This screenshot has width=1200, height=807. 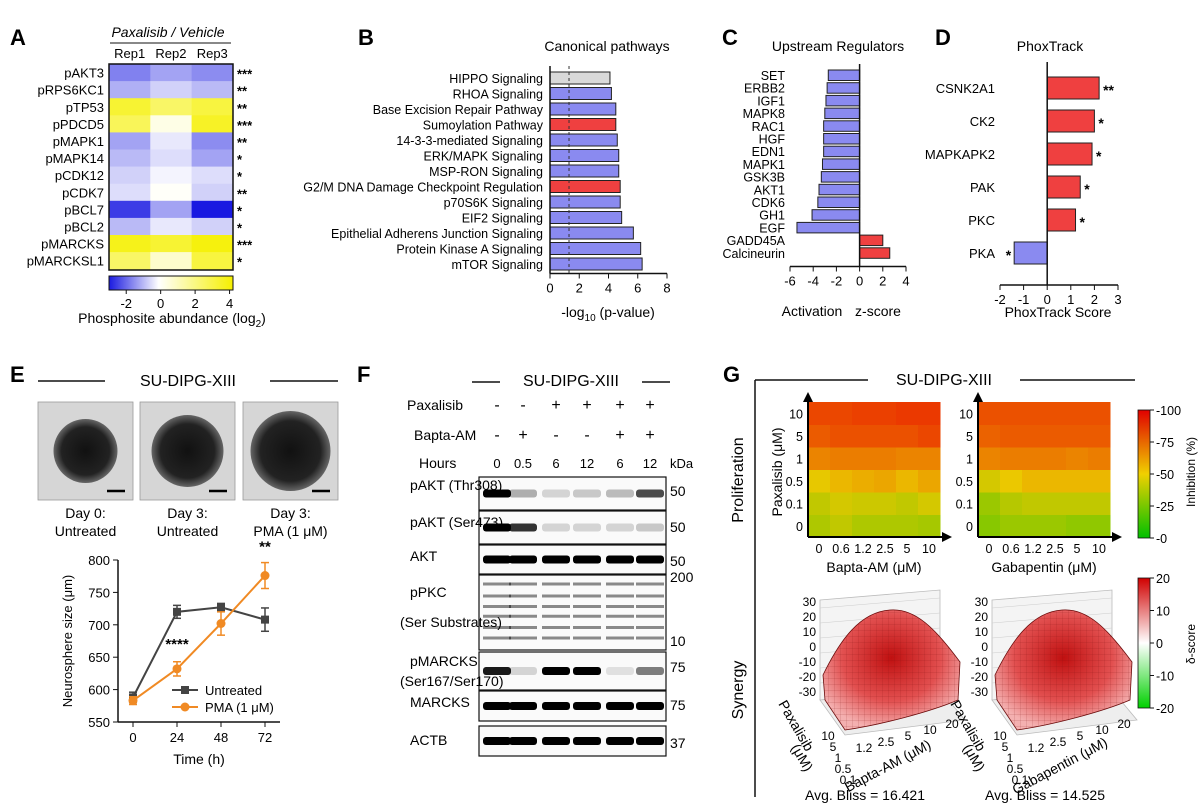 I want to click on synergy-ytick: 10, so click(x=1000, y=736).